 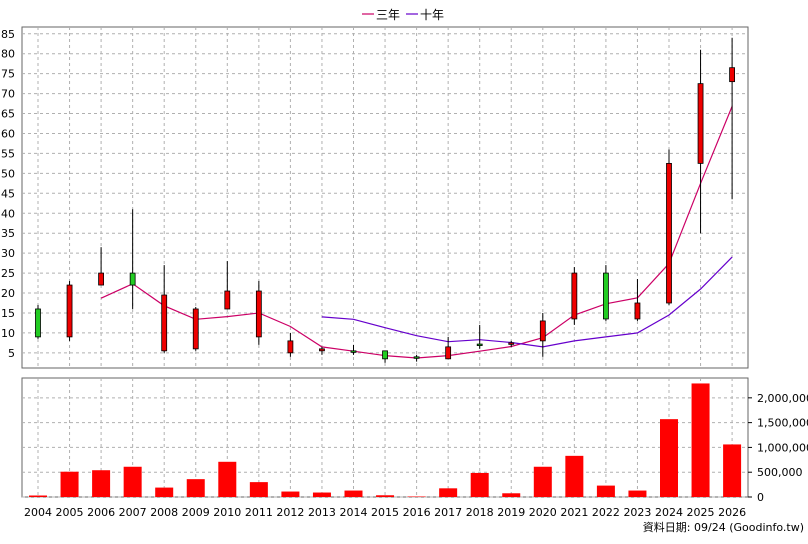 I want to click on year-tick-label: 2013, so click(x=322, y=512).